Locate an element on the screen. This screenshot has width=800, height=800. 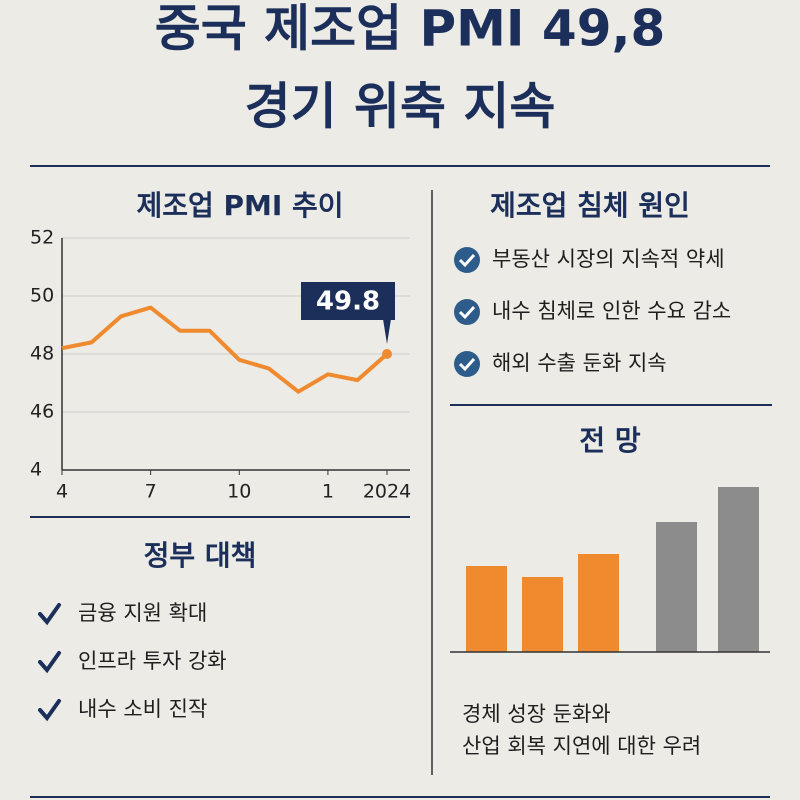
y-tick-label: 46 is located at coordinates (42, 412).